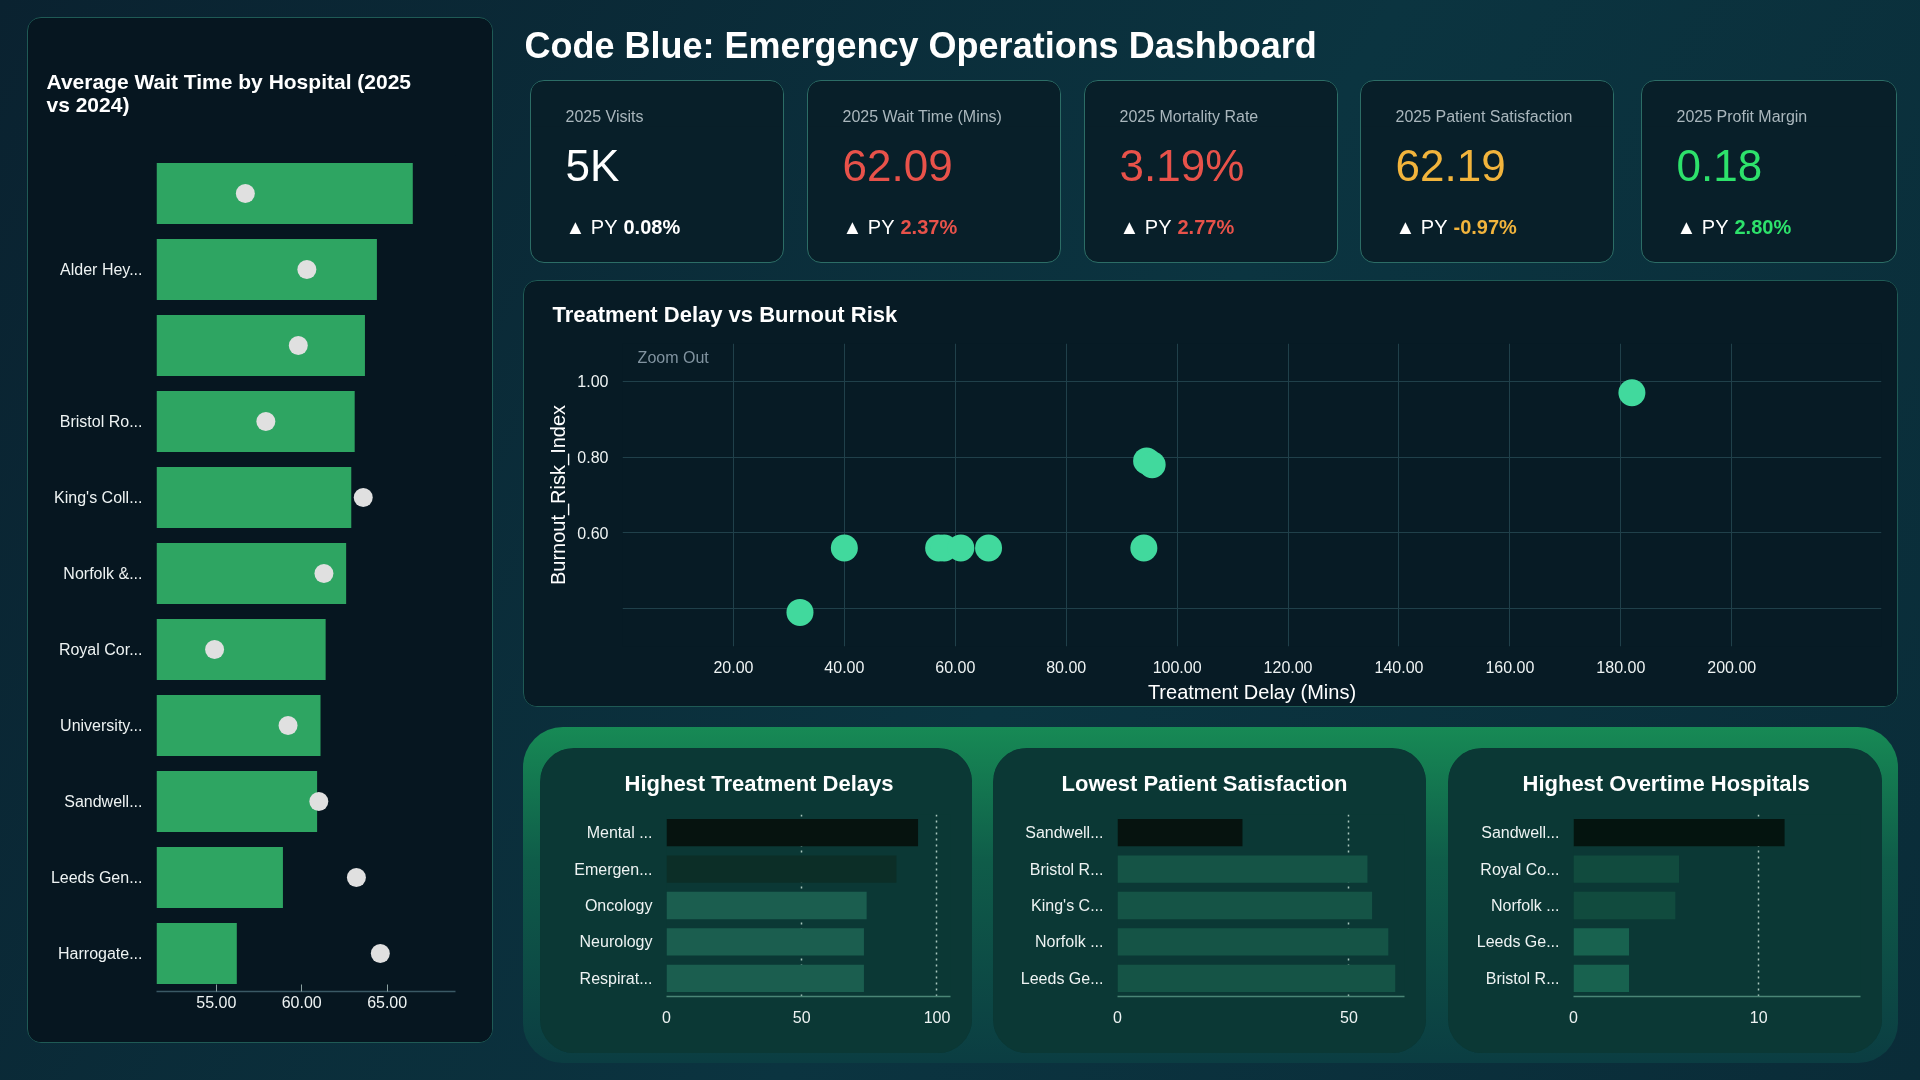 The width and height of the screenshot is (1920, 1080). What do you see at coordinates (733, 667) in the screenshot?
I see `x-tick-label: 20.00` at bounding box center [733, 667].